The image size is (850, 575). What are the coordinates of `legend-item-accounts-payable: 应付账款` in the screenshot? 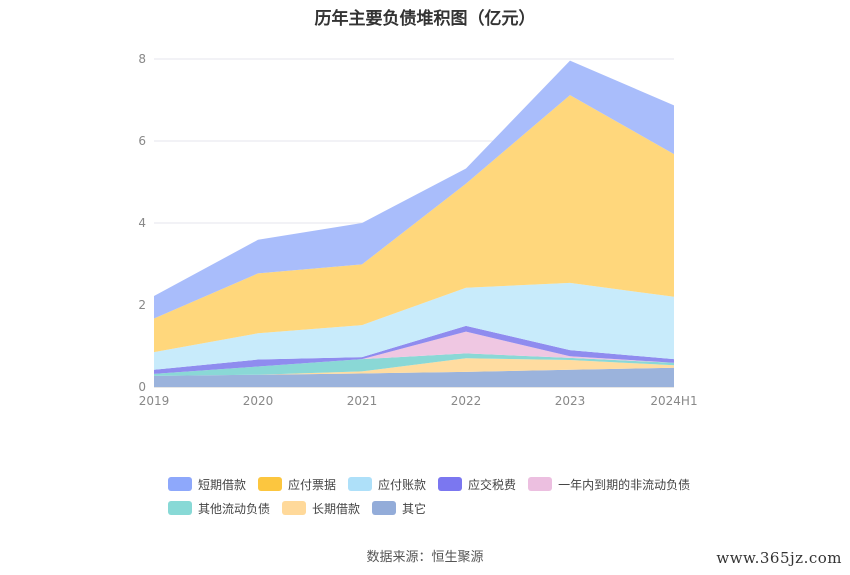 It's located at (387, 484).